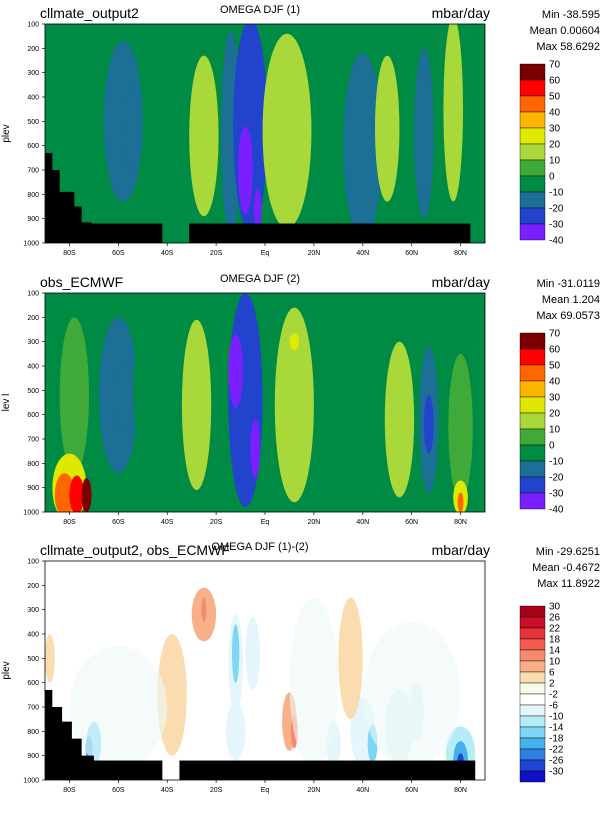 Image resolution: width=606 pixels, height=814 pixels. What do you see at coordinates (552, 177) in the screenshot?
I see `colorbar-label: 0` at bounding box center [552, 177].